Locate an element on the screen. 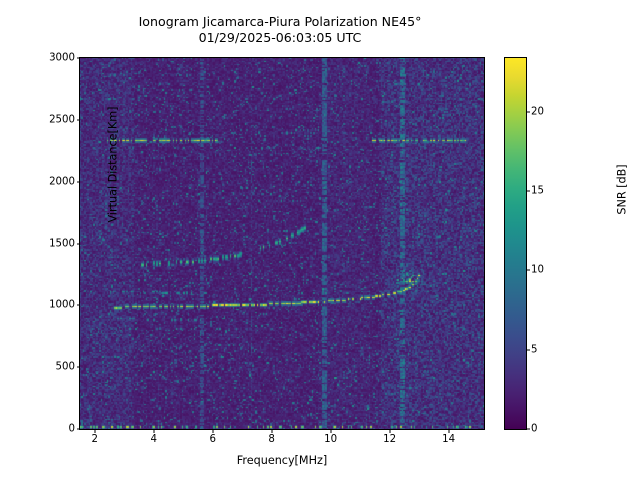  title-line-2: 01/29/2025-06:03:05 UTC is located at coordinates (280, 37).